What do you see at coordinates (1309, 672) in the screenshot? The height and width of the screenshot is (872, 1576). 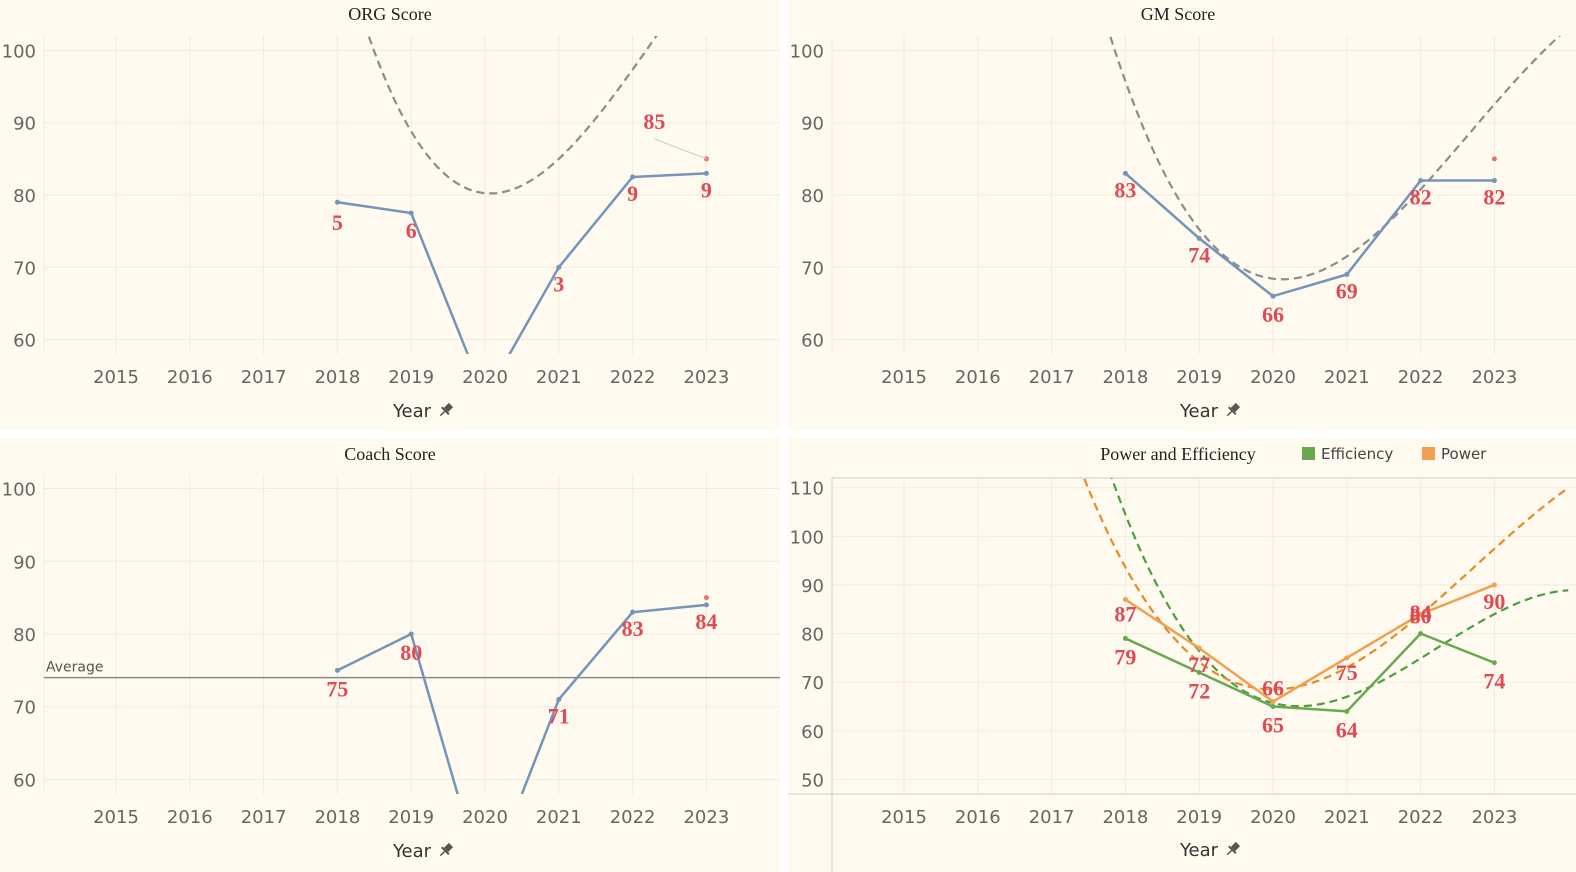 I see `series-line-efficiency` at bounding box center [1309, 672].